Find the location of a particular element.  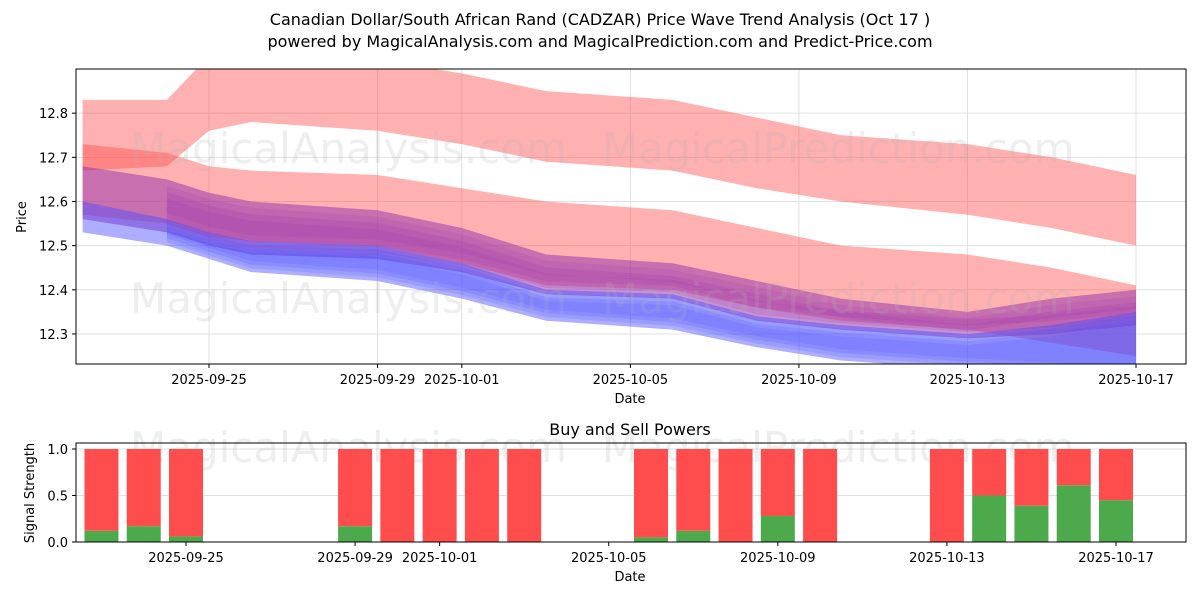

signal-x-tick-label: 2025-09-25 is located at coordinates (186, 558).